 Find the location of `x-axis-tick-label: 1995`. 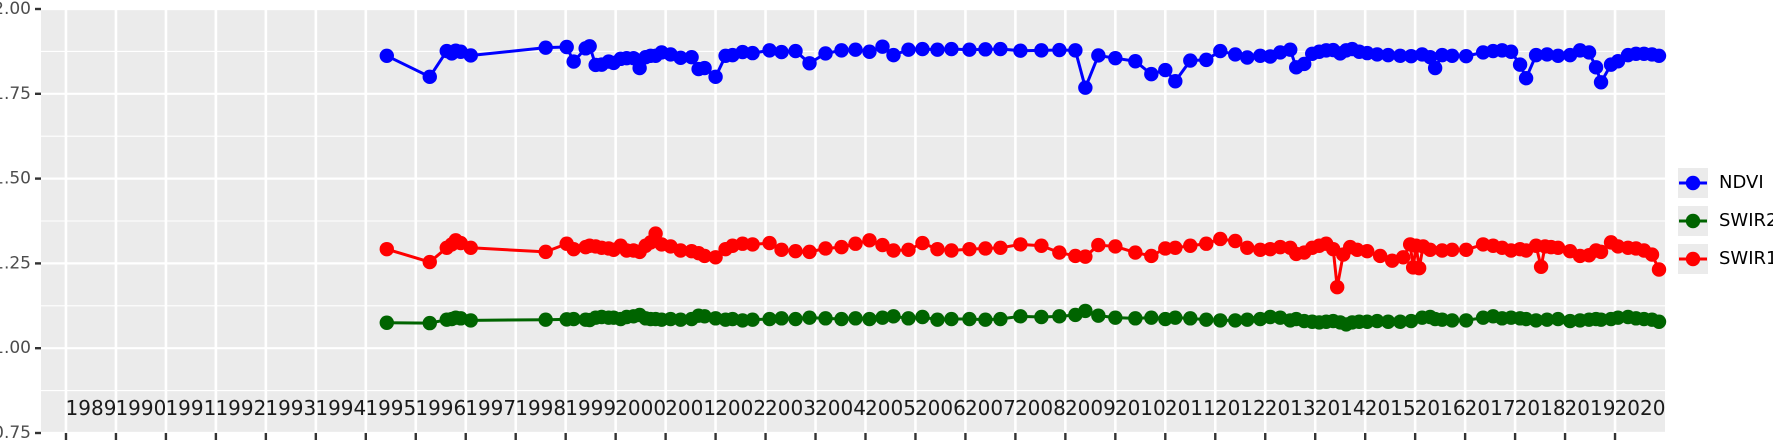

x-axis-tick-label: 1995 is located at coordinates (390, 408).